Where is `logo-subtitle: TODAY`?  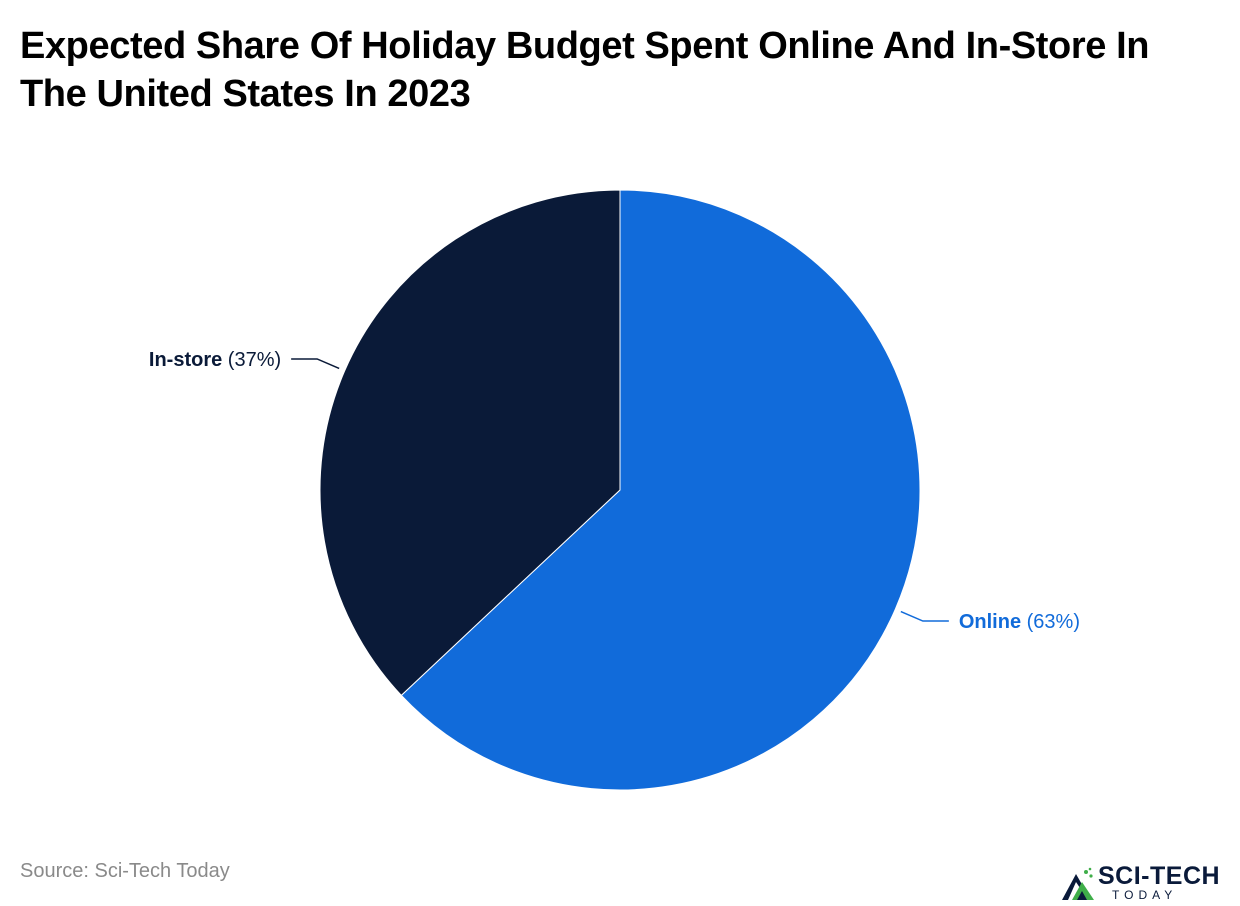
logo-subtitle: TODAY is located at coordinates (1145, 895).